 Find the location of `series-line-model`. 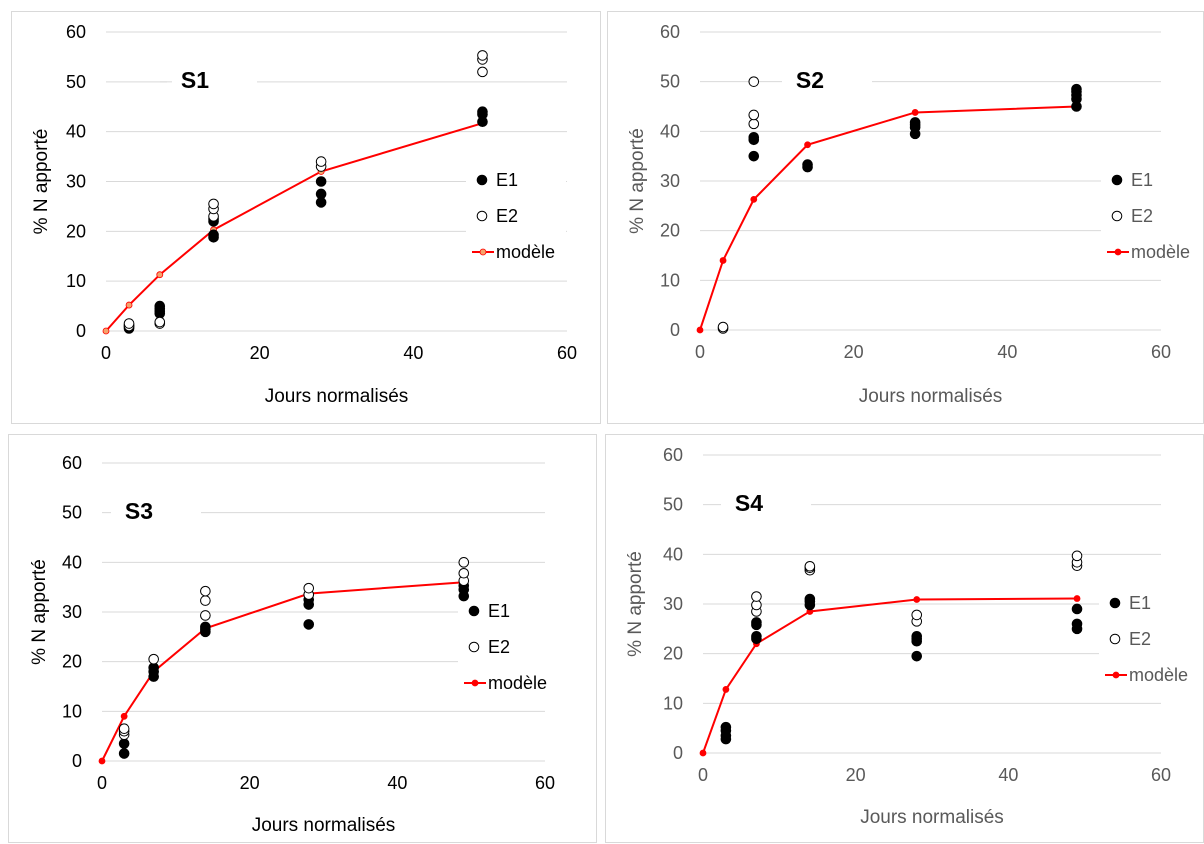

series-line-model is located at coordinates (888, 218).